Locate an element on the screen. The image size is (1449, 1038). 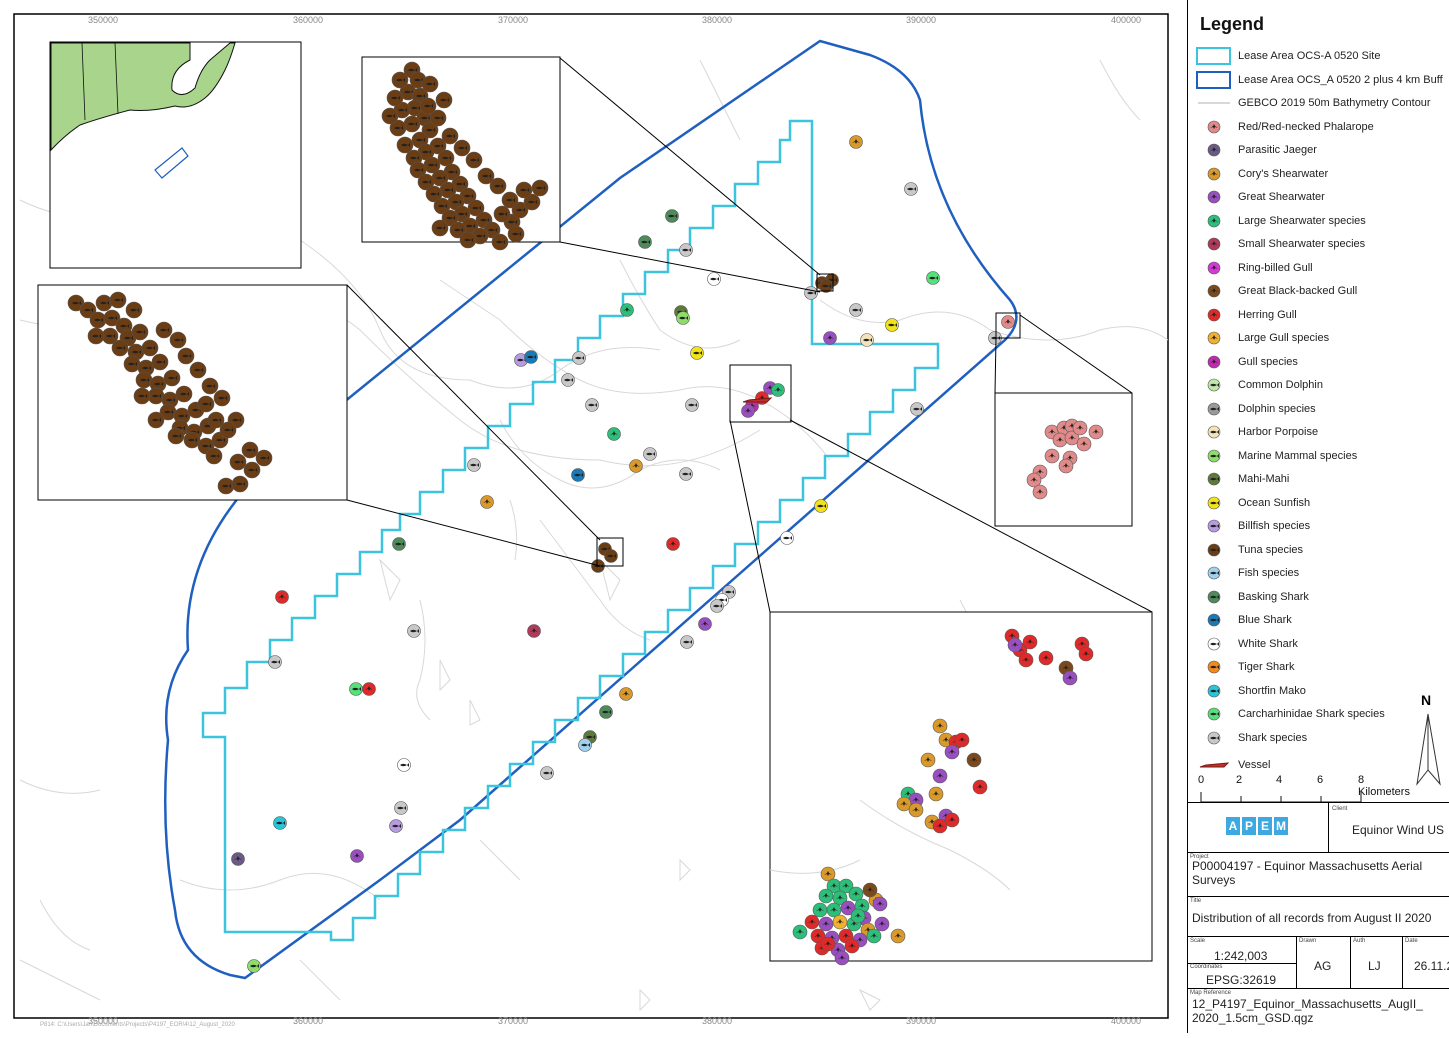
legend-item: Shark species is located at coordinates (1251, 738).